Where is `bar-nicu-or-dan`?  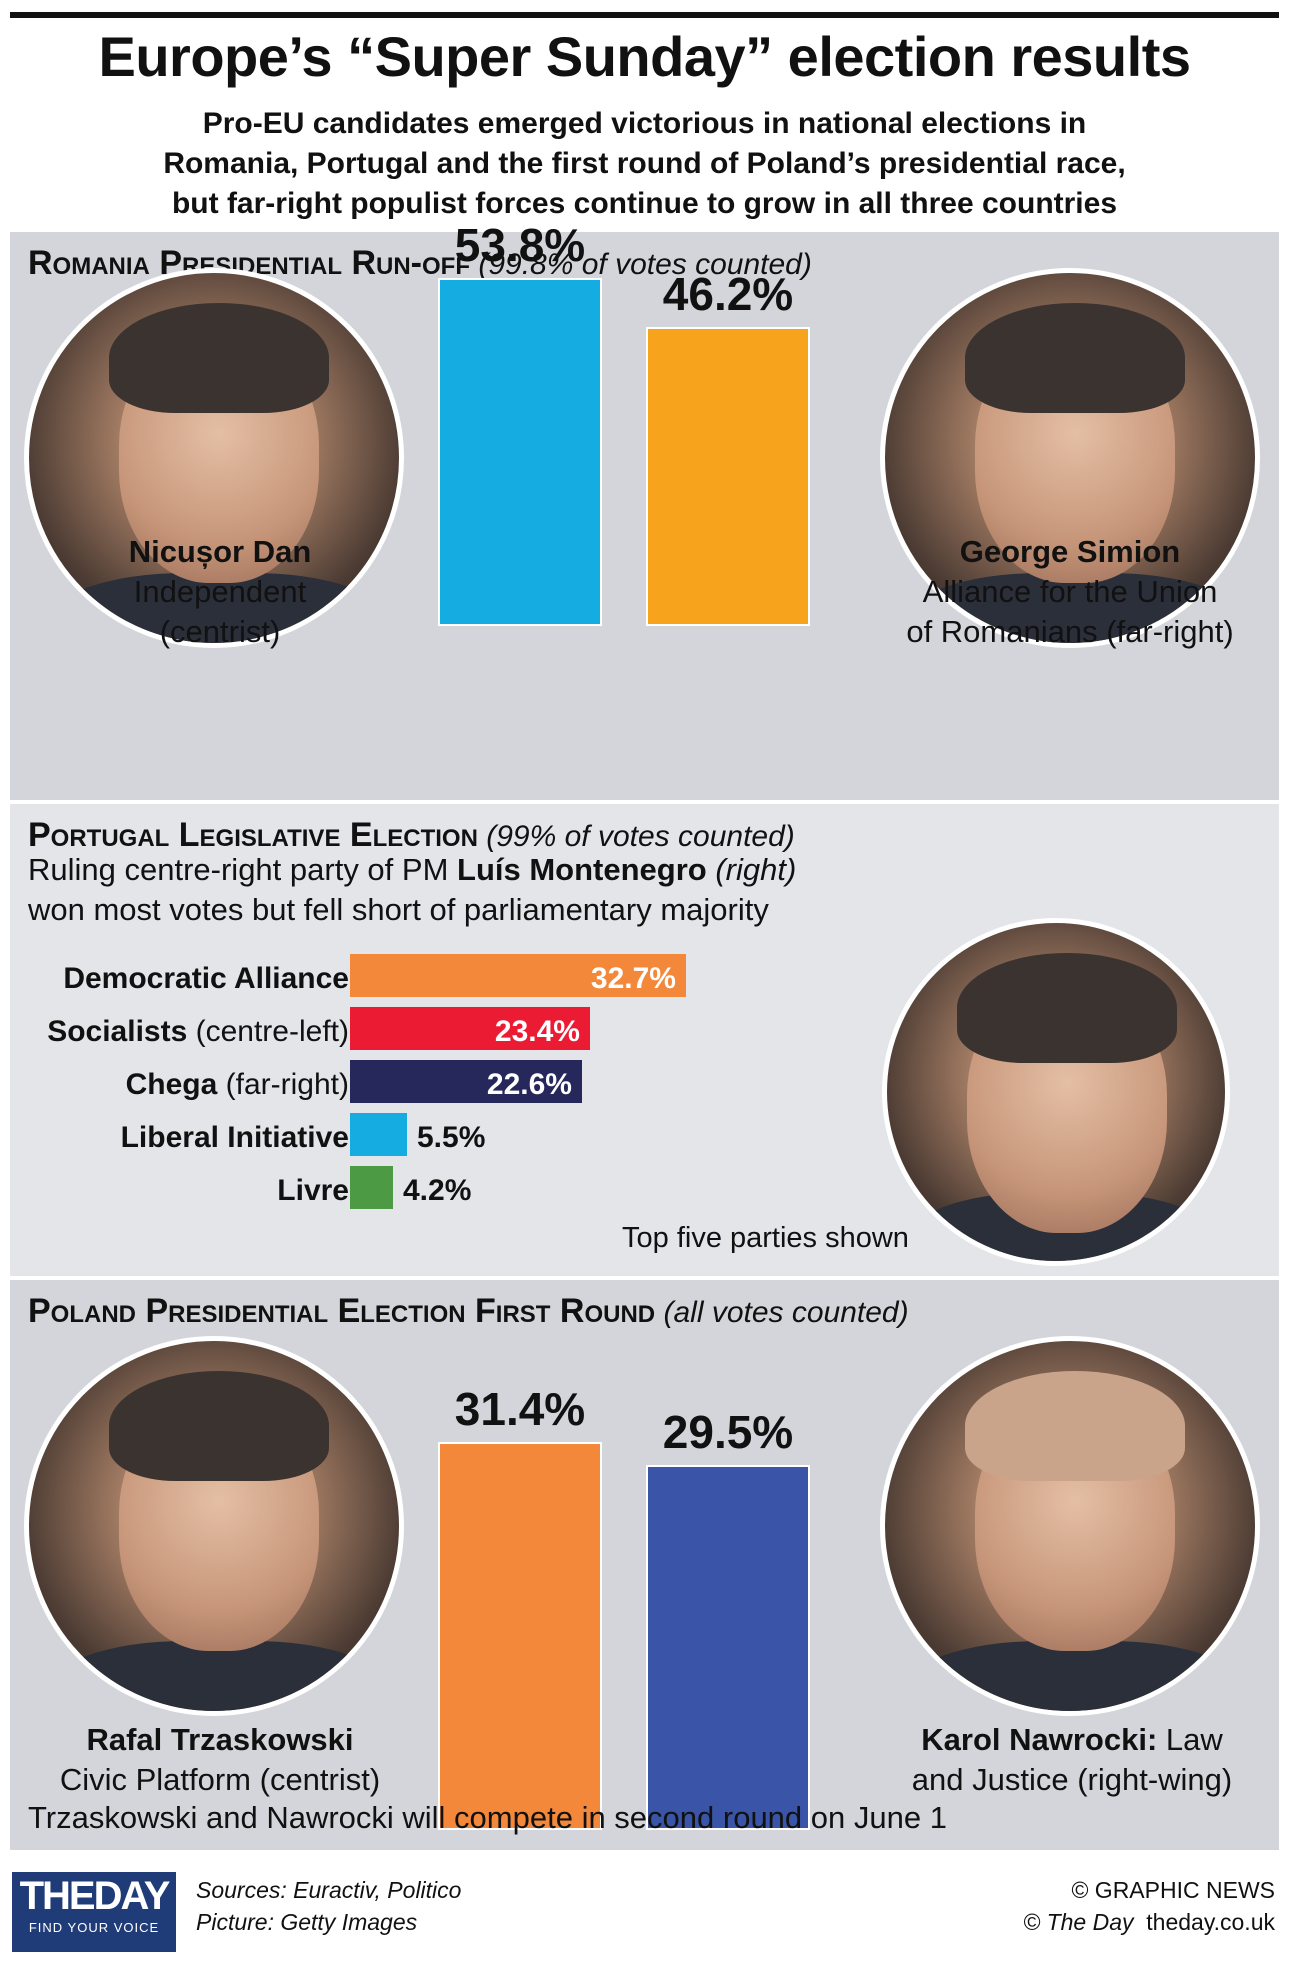 bar-nicu-or-dan is located at coordinates (520, 452).